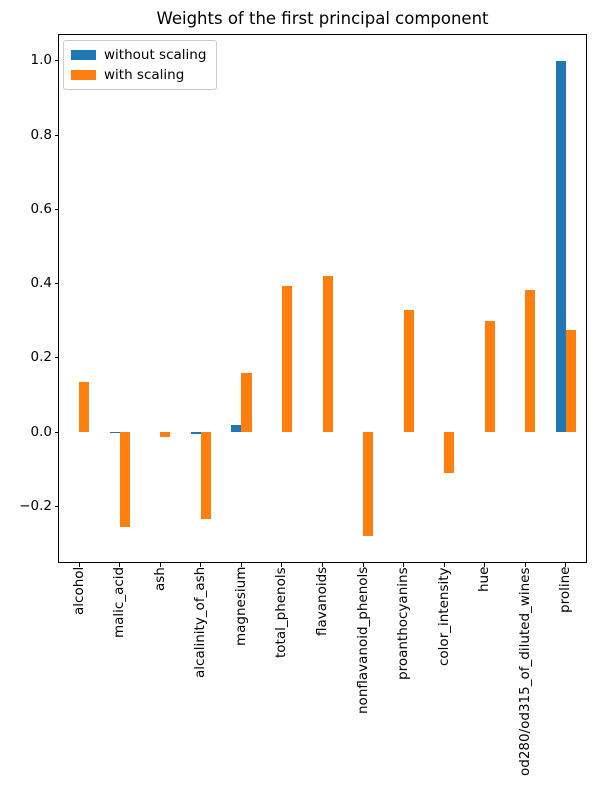 The height and width of the screenshot is (800, 600). I want to click on x-tick-label-flavanoids: flavanoids, so click(322, 601).